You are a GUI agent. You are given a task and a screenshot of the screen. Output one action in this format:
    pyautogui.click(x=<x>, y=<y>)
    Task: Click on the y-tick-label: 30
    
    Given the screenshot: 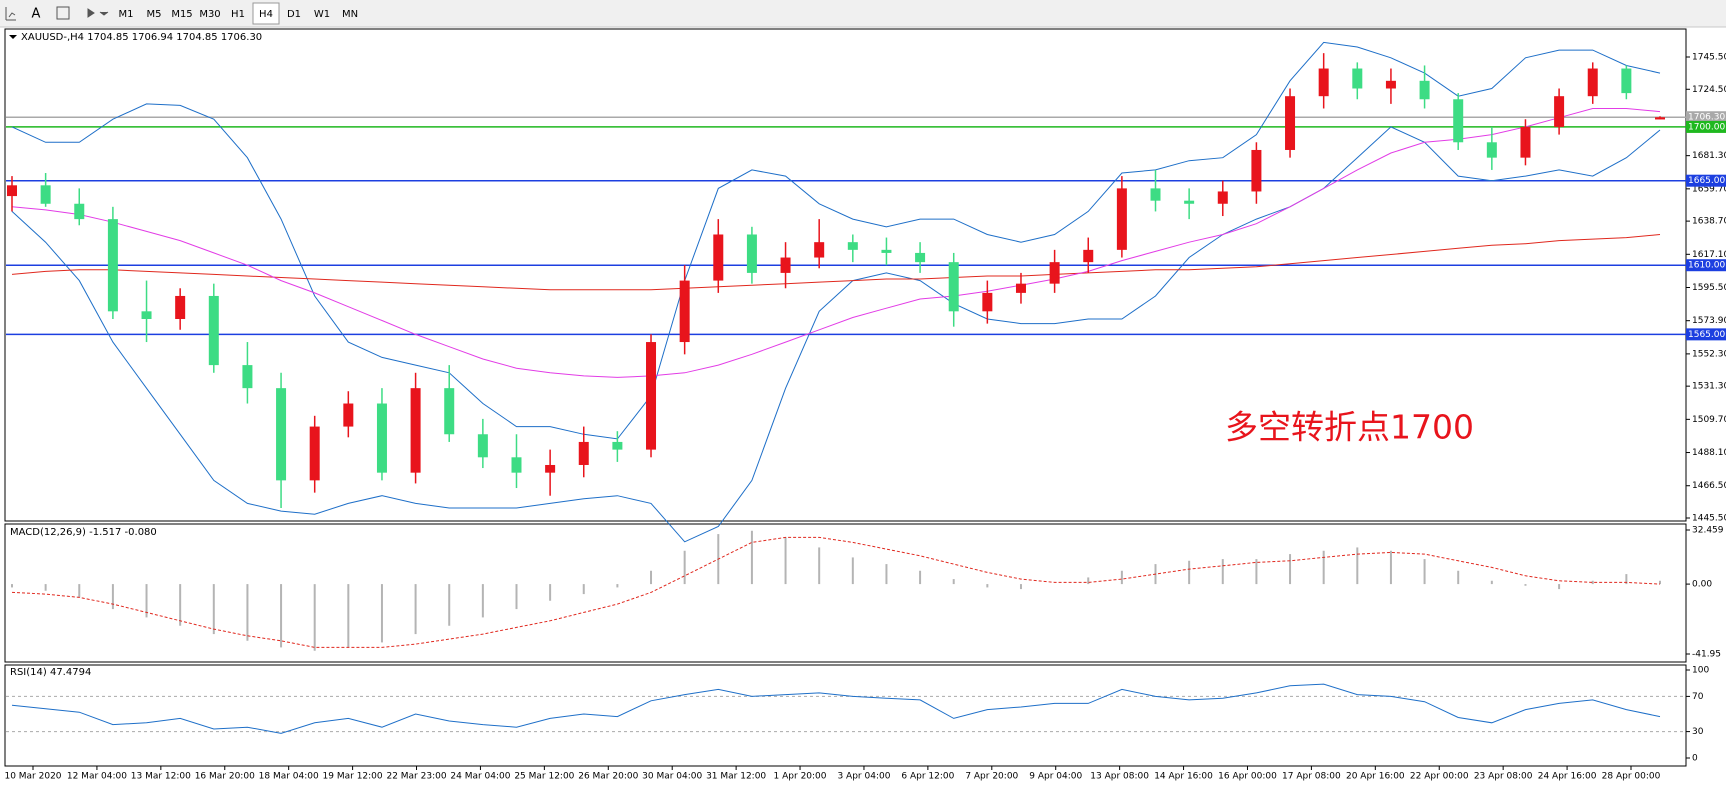 What is the action you would take?
    pyautogui.click(x=1698, y=732)
    